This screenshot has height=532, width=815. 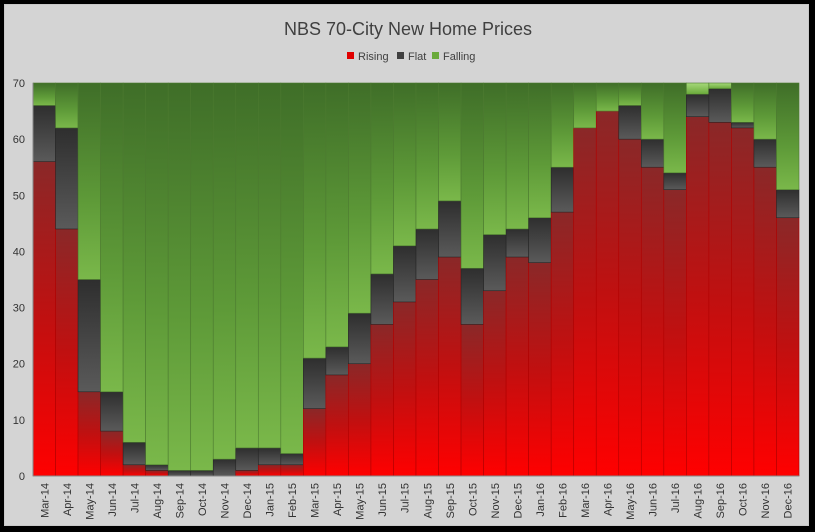 What do you see at coordinates (721, 500) in the screenshot?
I see `x-tick-label: Sep-16` at bounding box center [721, 500].